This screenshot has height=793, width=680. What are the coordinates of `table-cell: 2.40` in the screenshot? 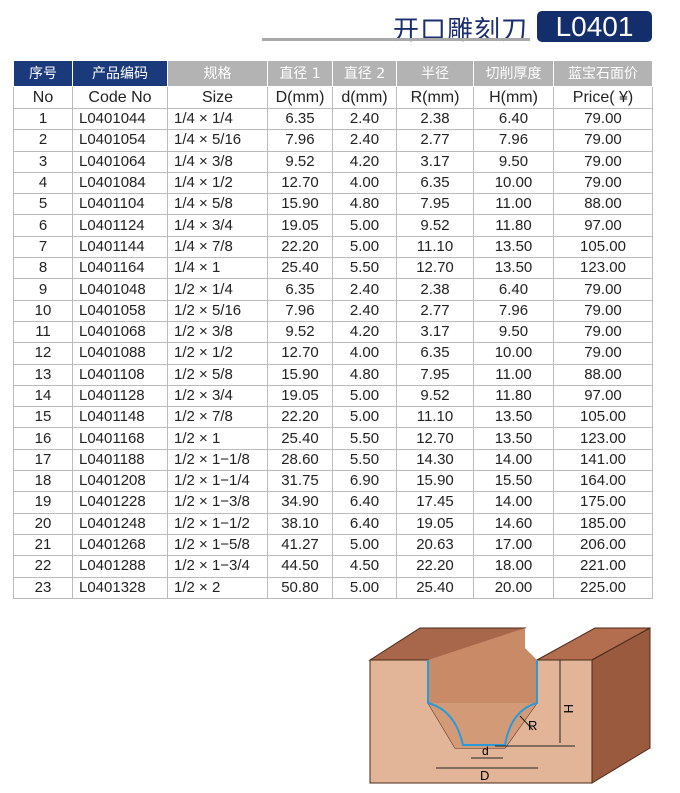 It's located at (364, 289).